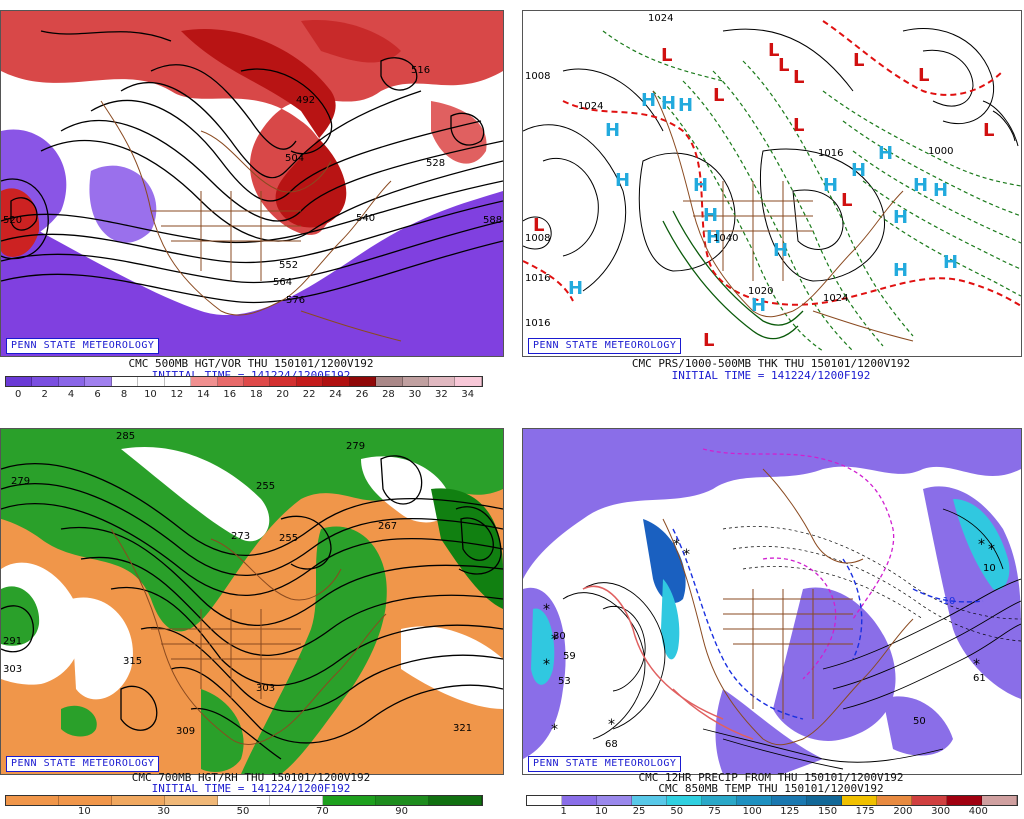 The height and width of the screenshot is (819, 1024). Describe the element at coordinates (294, 158) in the screenshot. I see `contour-label: 504` at that location.